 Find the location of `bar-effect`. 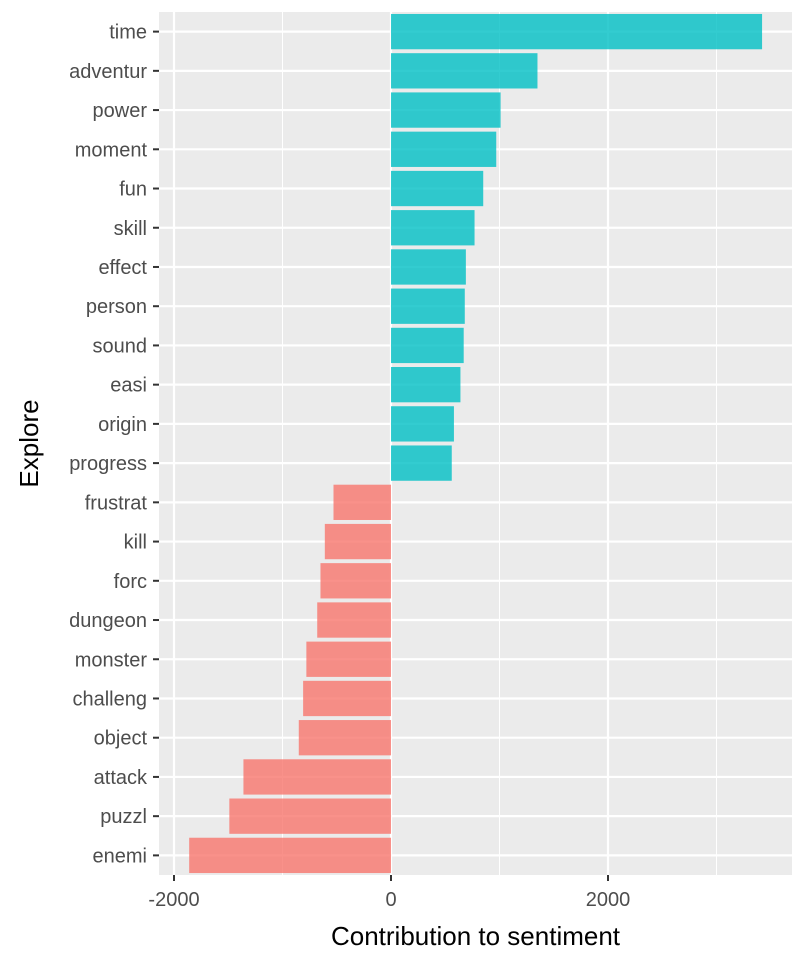

bar-effect is located at coordinates (428, 267).